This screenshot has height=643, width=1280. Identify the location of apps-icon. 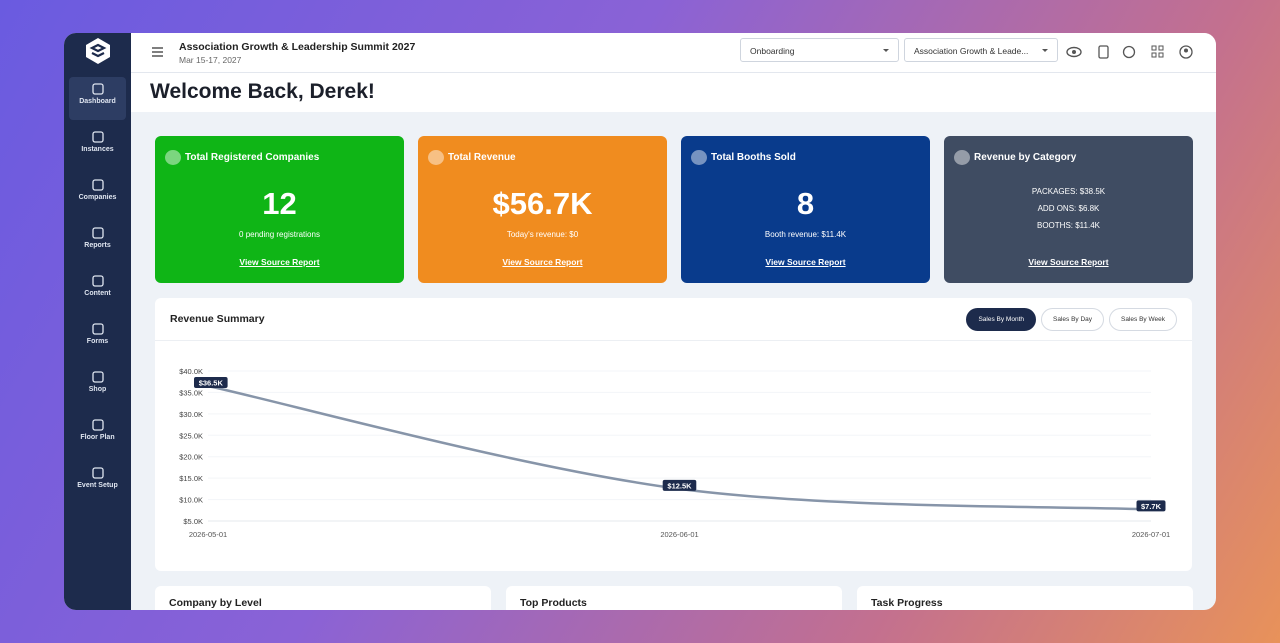
(1157, 51).